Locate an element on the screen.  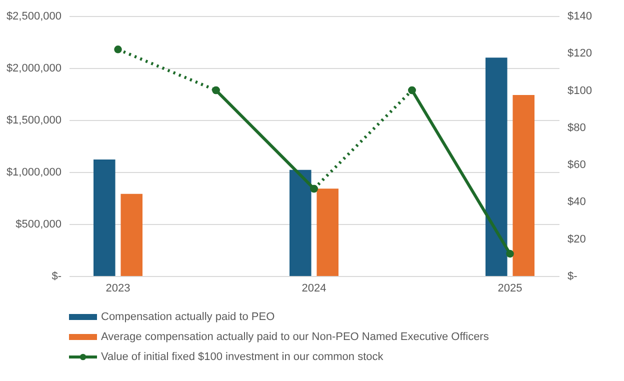
y-tick-label: $2,000,000 is located at coordinates (34, 68).